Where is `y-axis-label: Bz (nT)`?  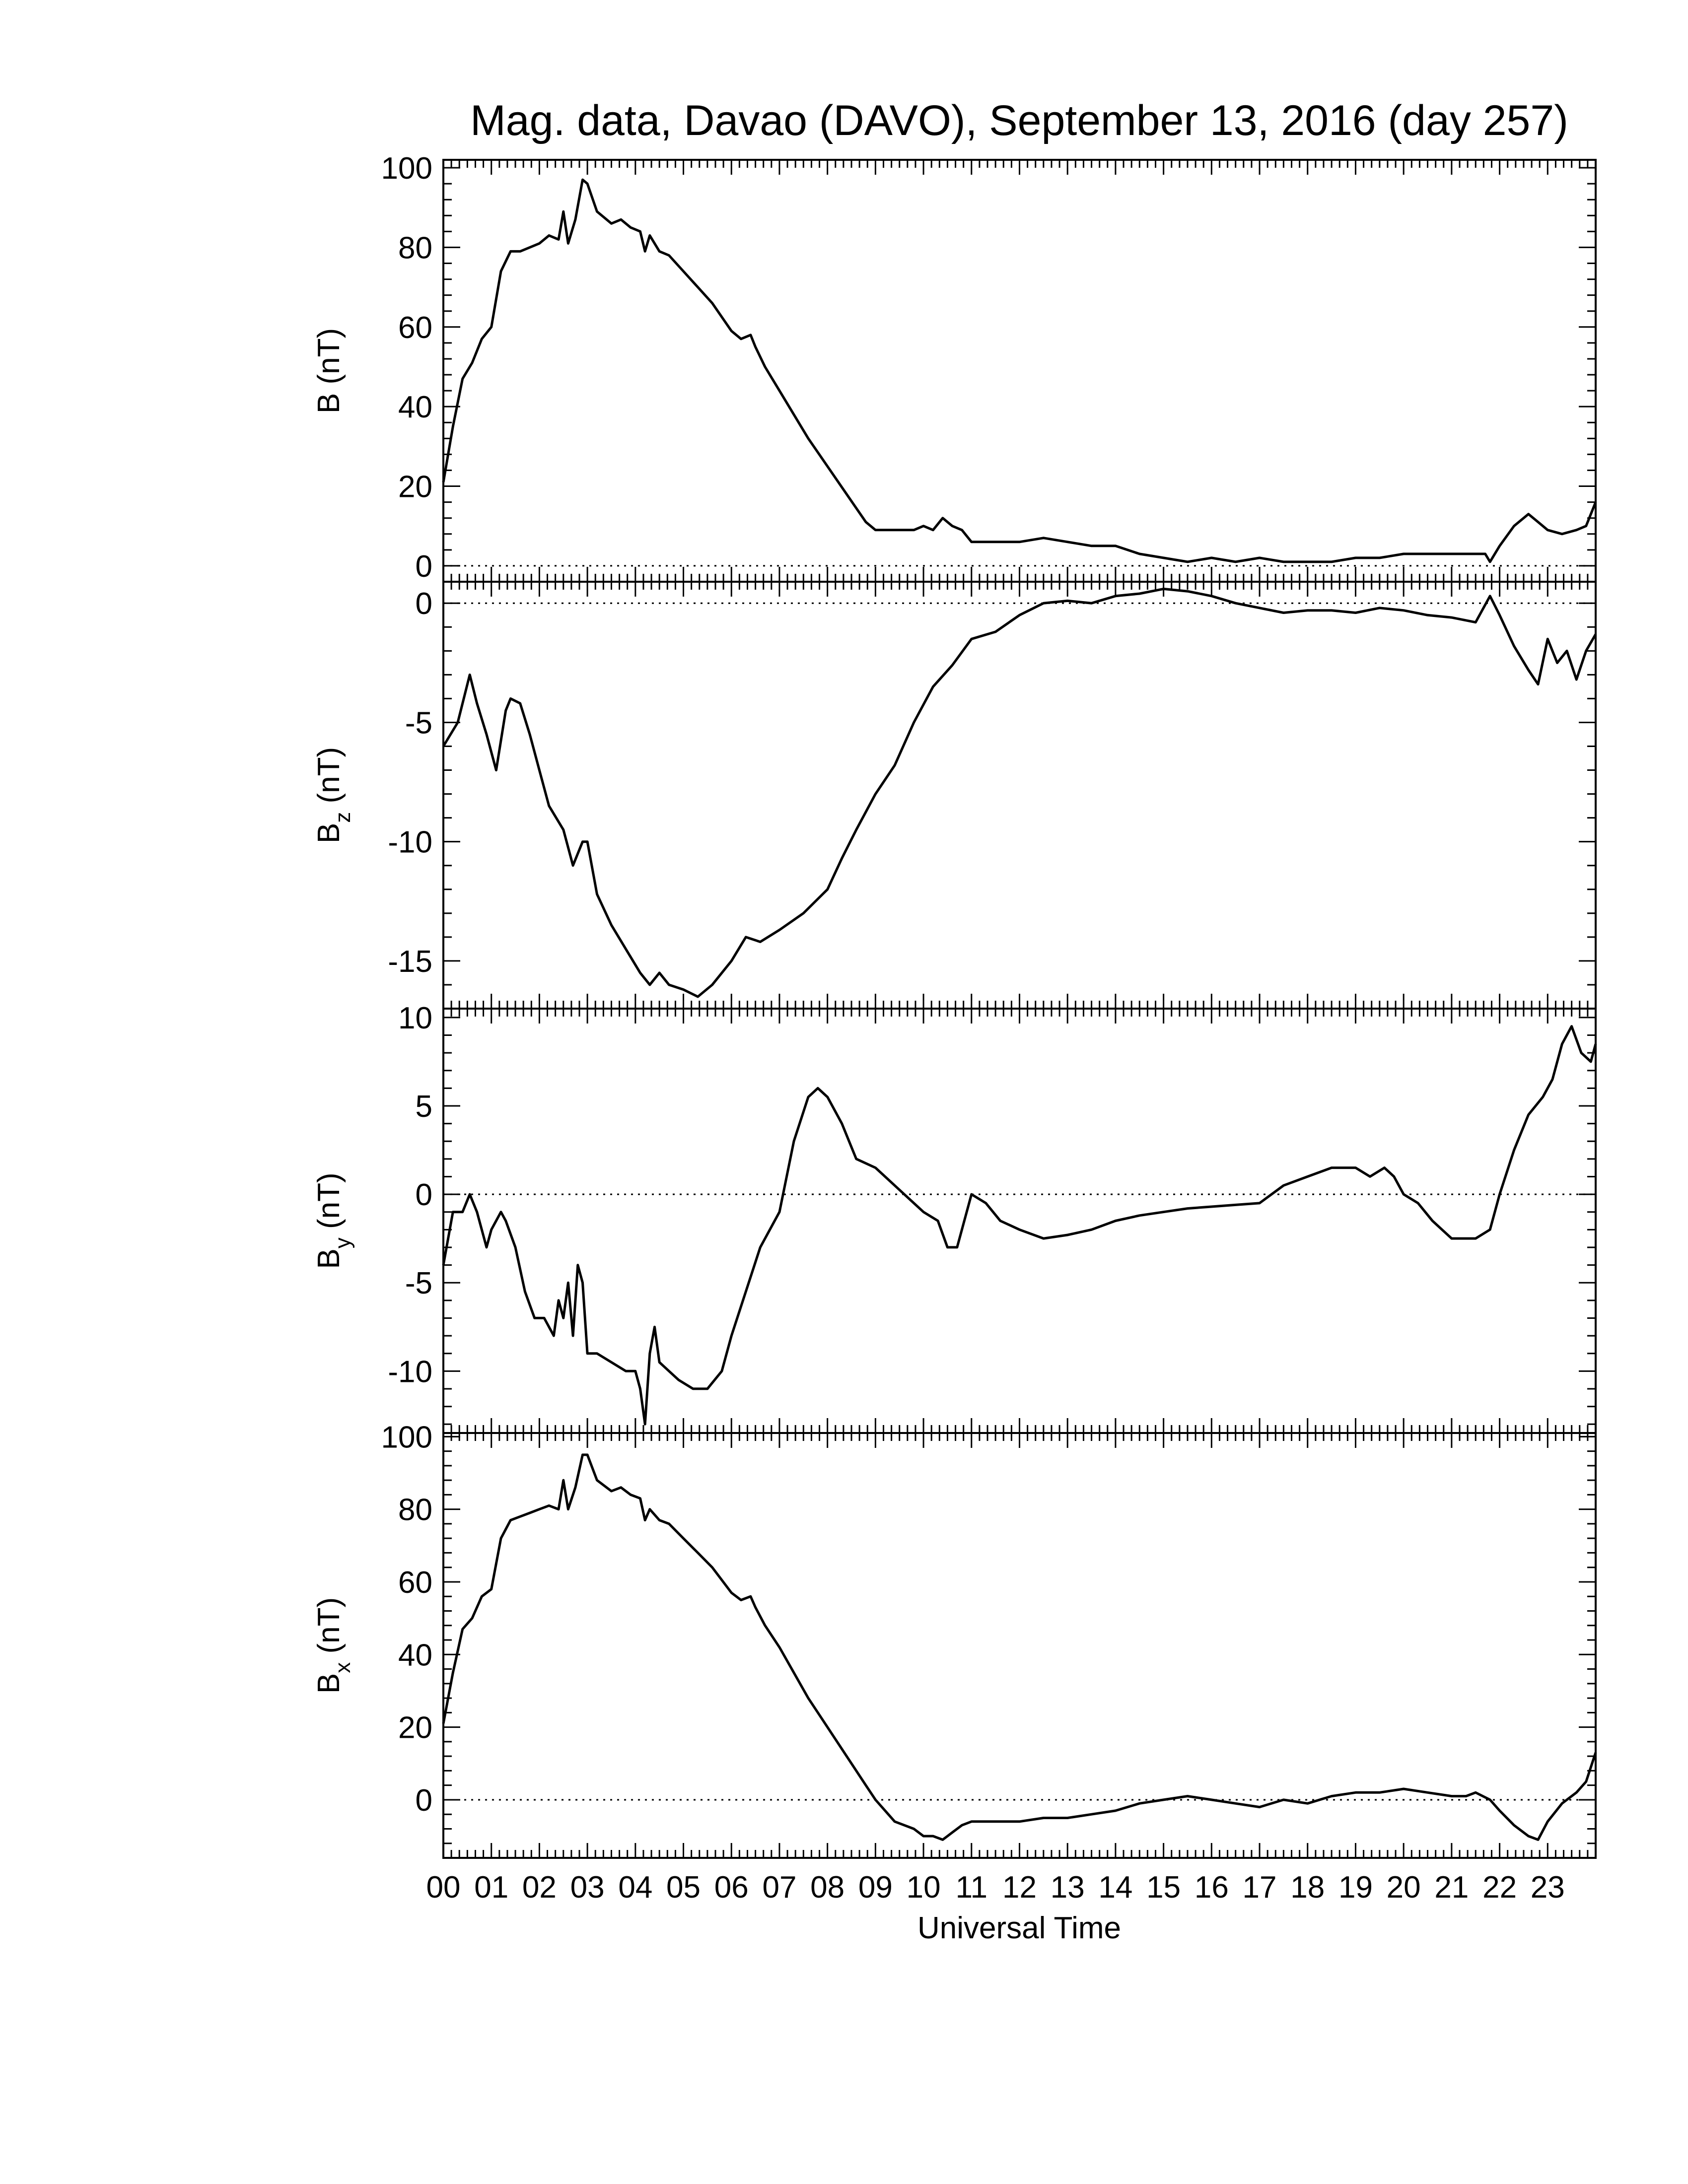
y-axis-label: Bz (nT) is located at coordinates (333, 795).